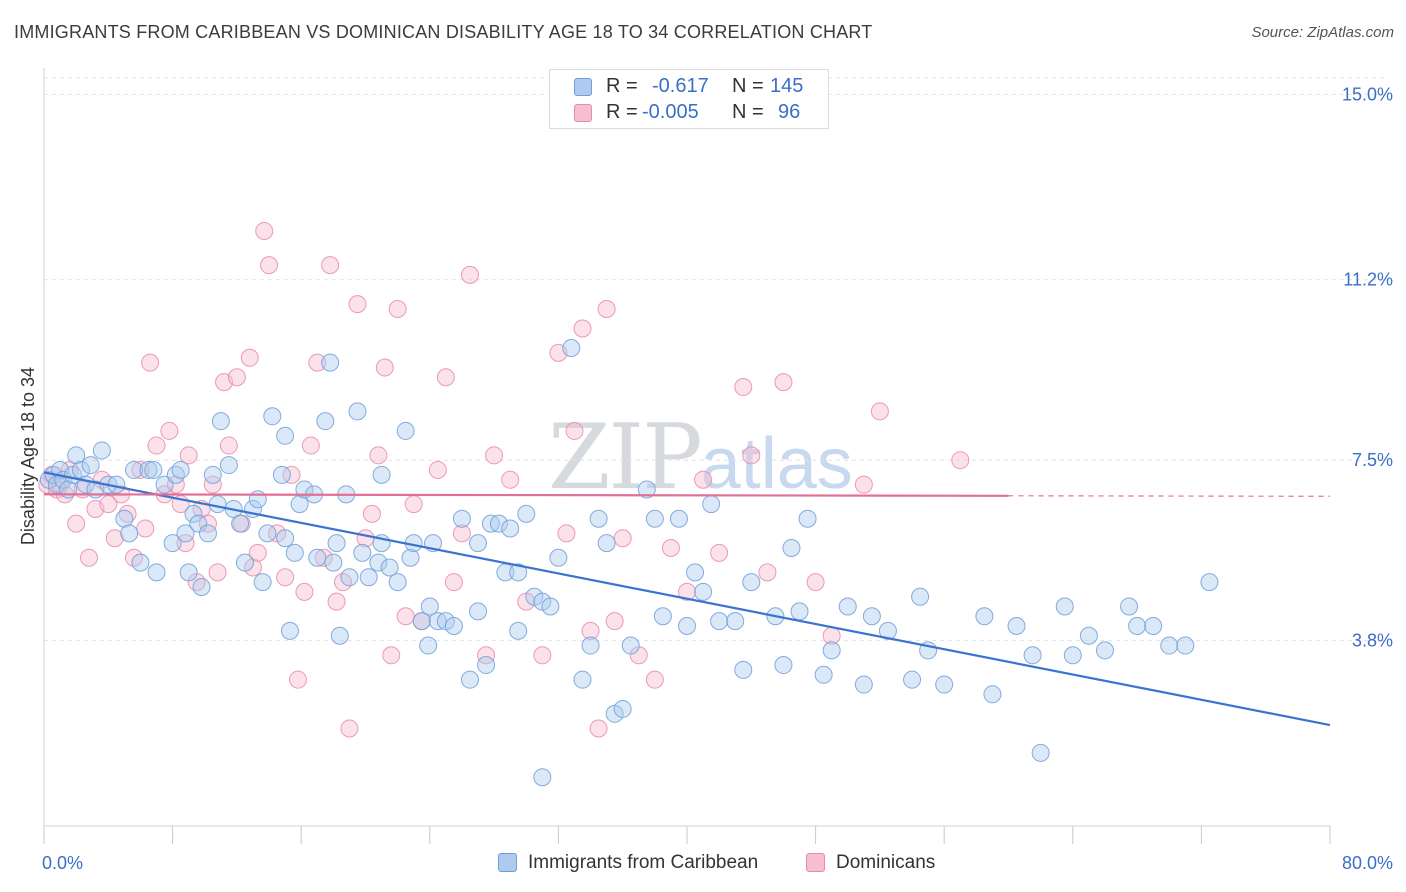  What do you see at coordinates (622, 112) in the screenshot?
I see `legend-r-label: R =` at bounding box center [622, 112].